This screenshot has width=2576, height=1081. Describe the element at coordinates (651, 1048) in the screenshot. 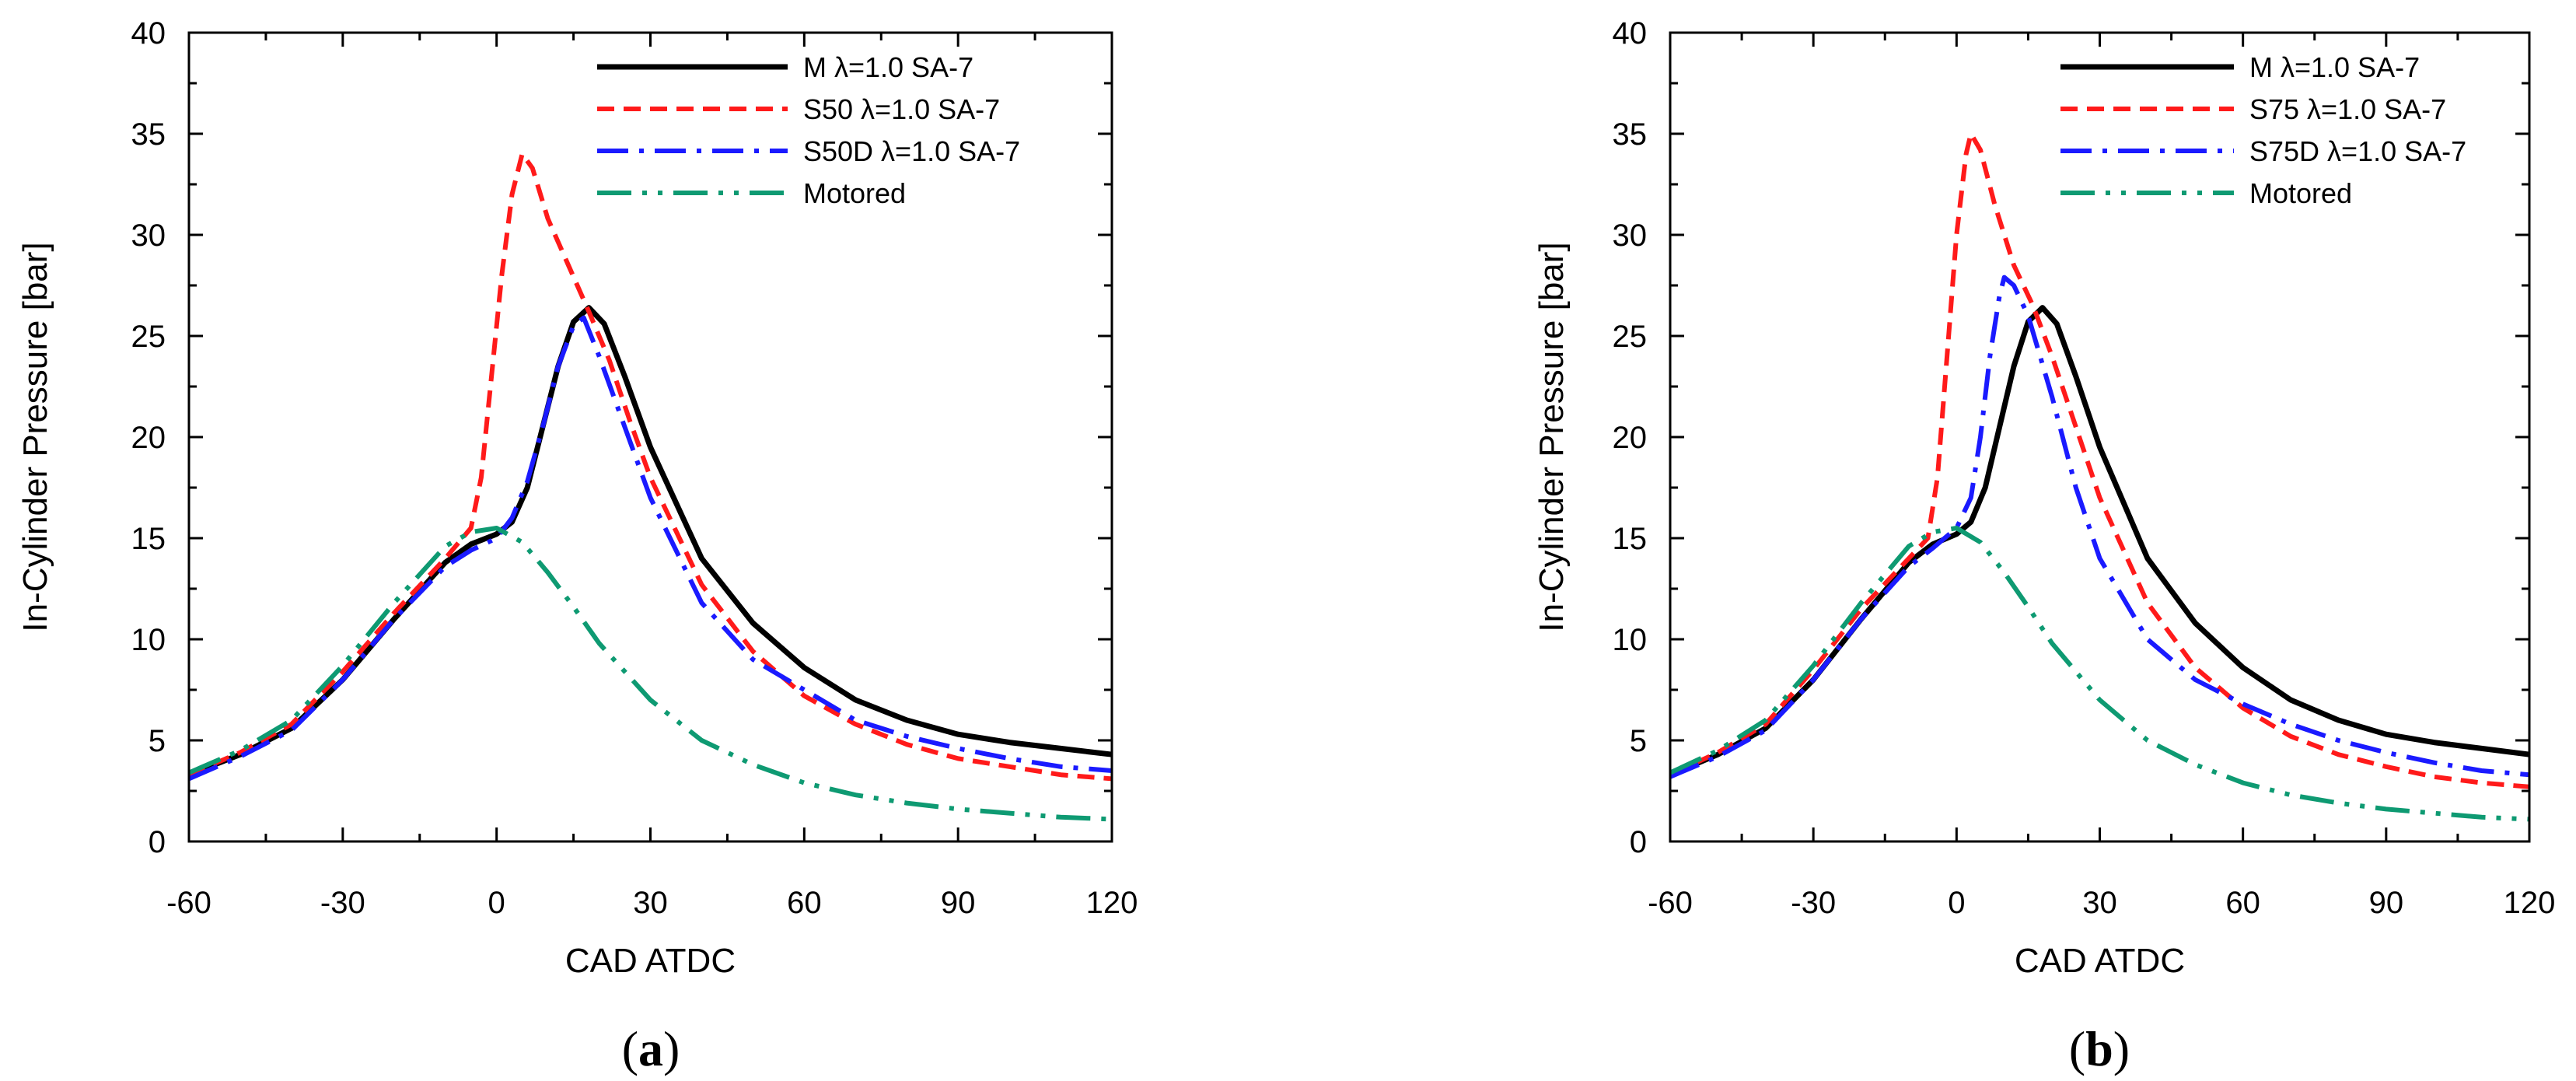

I see `panel-label: (a)` at that location.